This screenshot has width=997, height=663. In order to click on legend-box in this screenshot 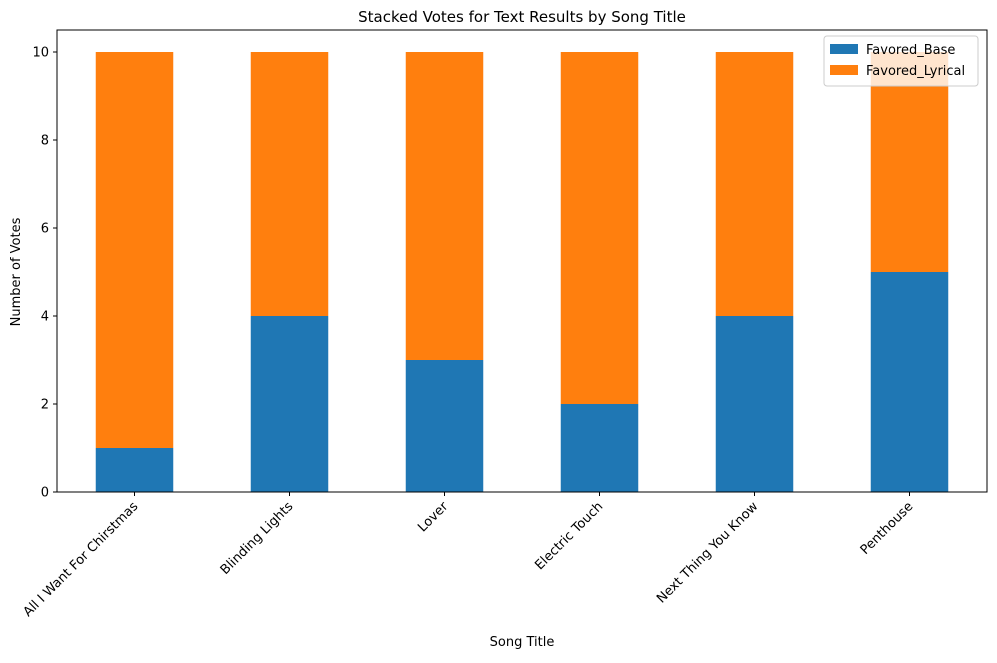, I will do `click(901, 61)`.